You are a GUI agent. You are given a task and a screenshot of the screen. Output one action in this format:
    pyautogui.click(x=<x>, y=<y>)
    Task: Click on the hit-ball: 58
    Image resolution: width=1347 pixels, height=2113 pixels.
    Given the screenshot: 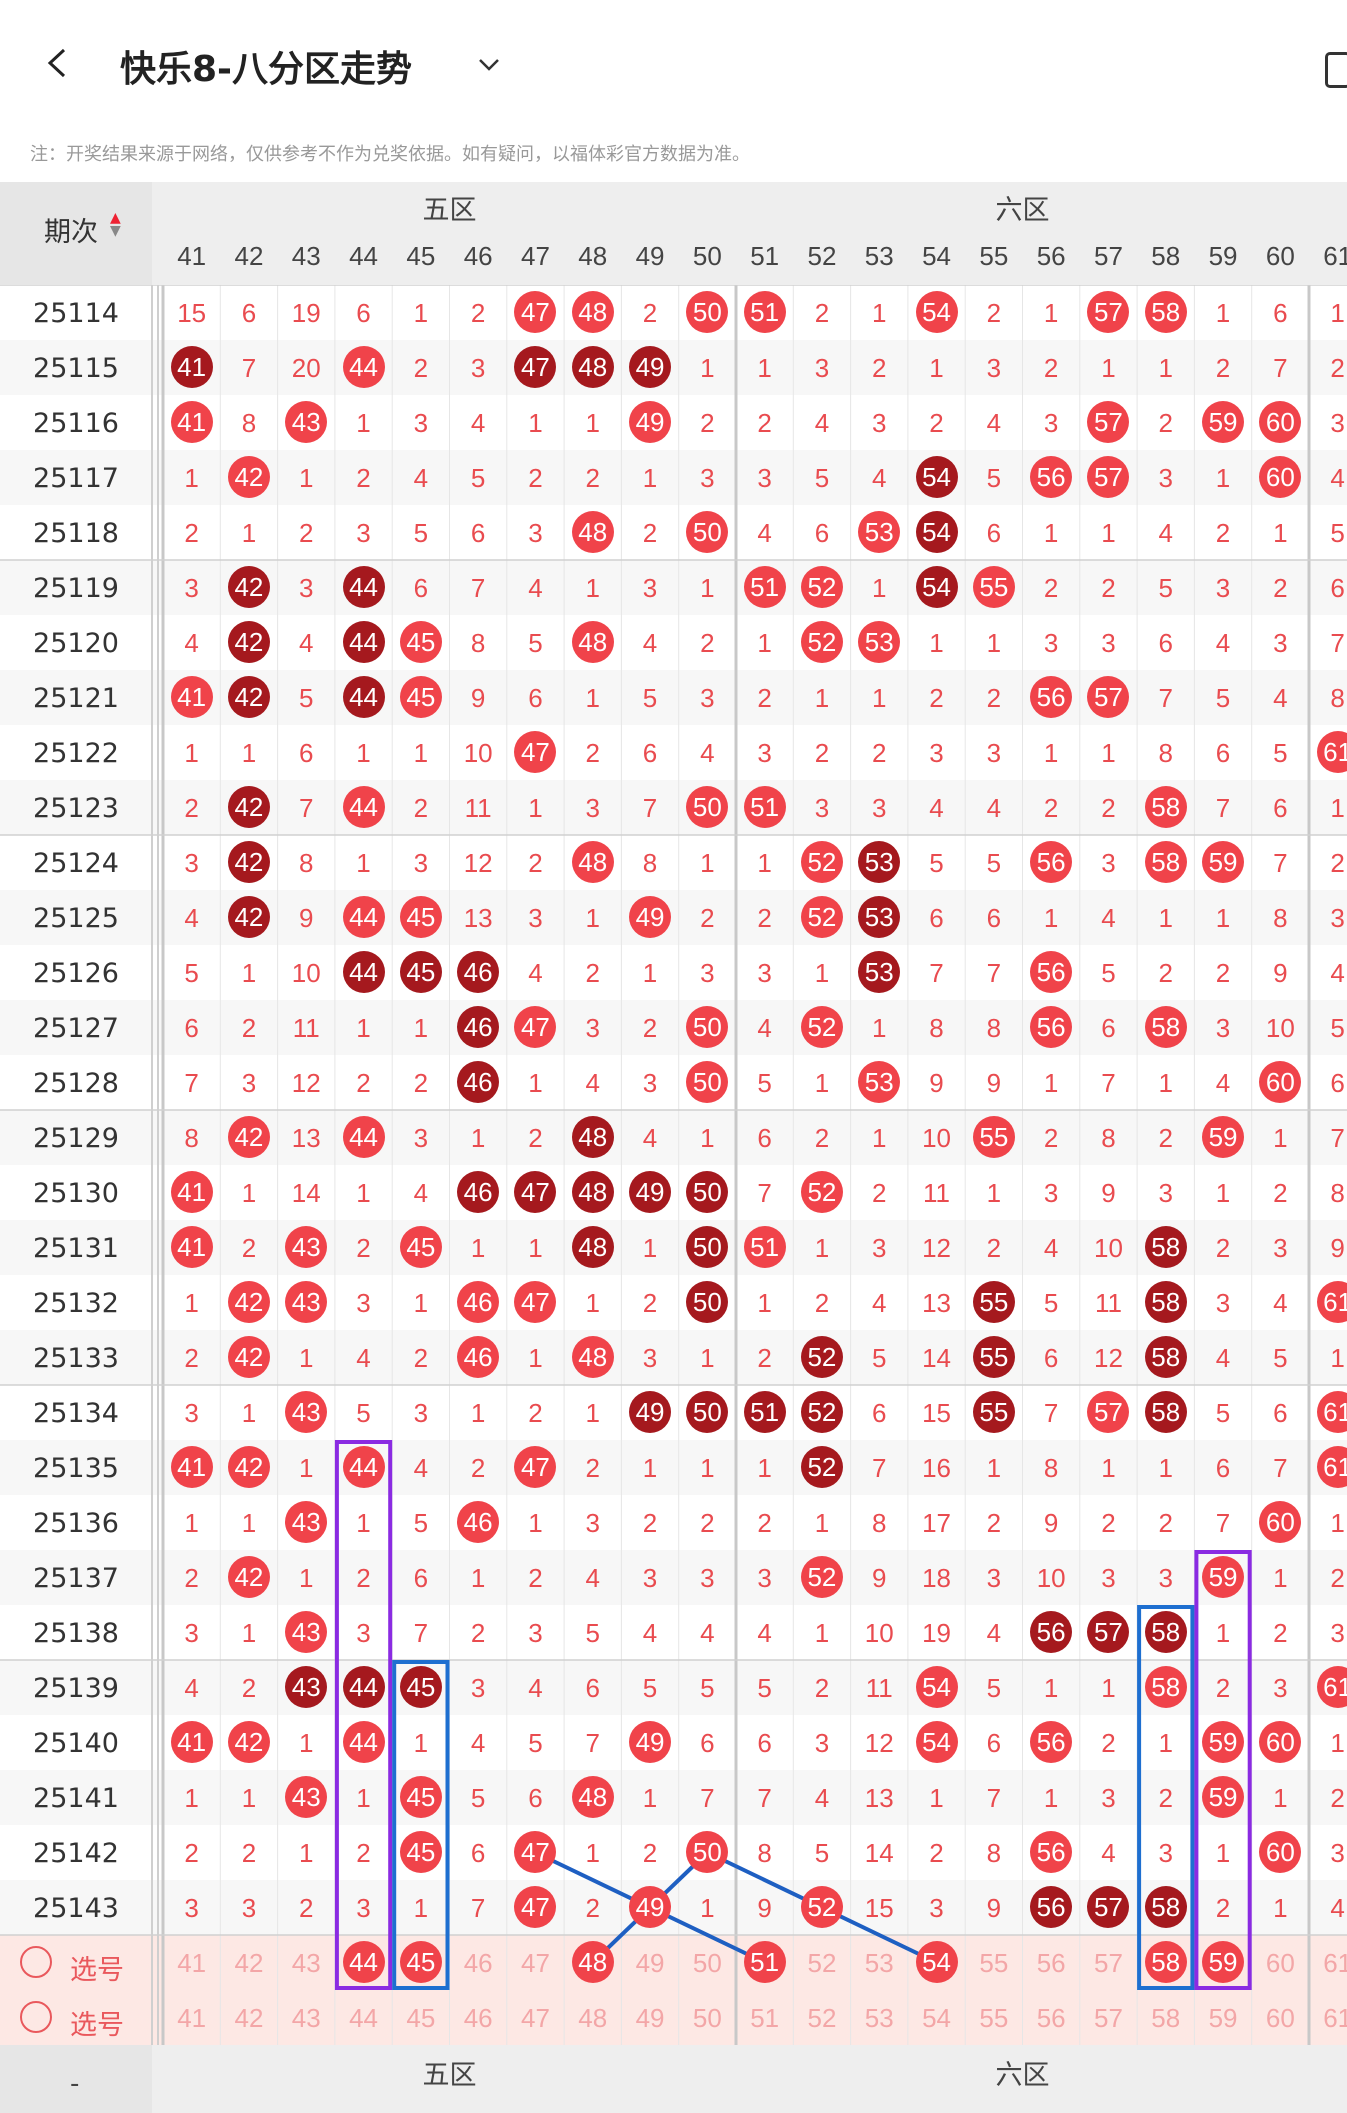 What is the action you would take?
    pyautogui.click(x=1165, y=1247)
    